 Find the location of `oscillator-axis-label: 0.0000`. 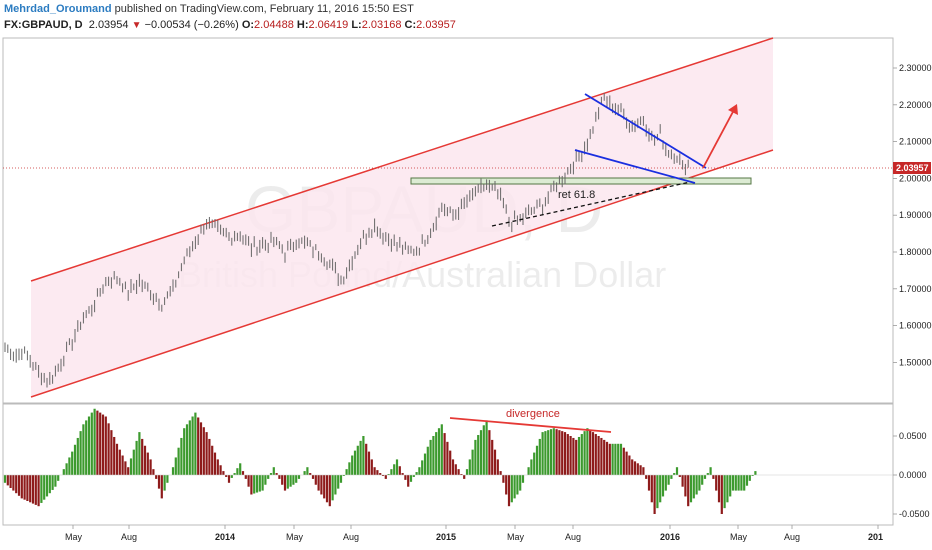

oscillator-axis-label: 0.0000 is located at coordinates (913, 475).